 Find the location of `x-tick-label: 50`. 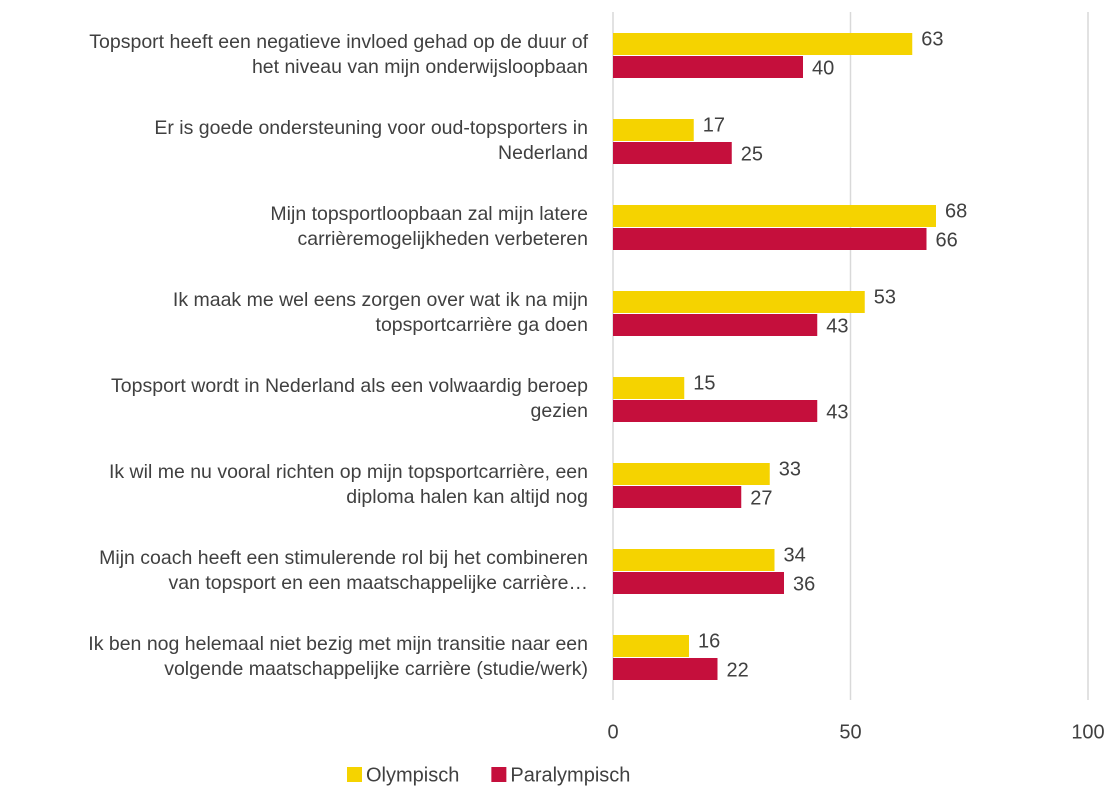

x-tick-label: 50 is located at coordinates (850, 732).